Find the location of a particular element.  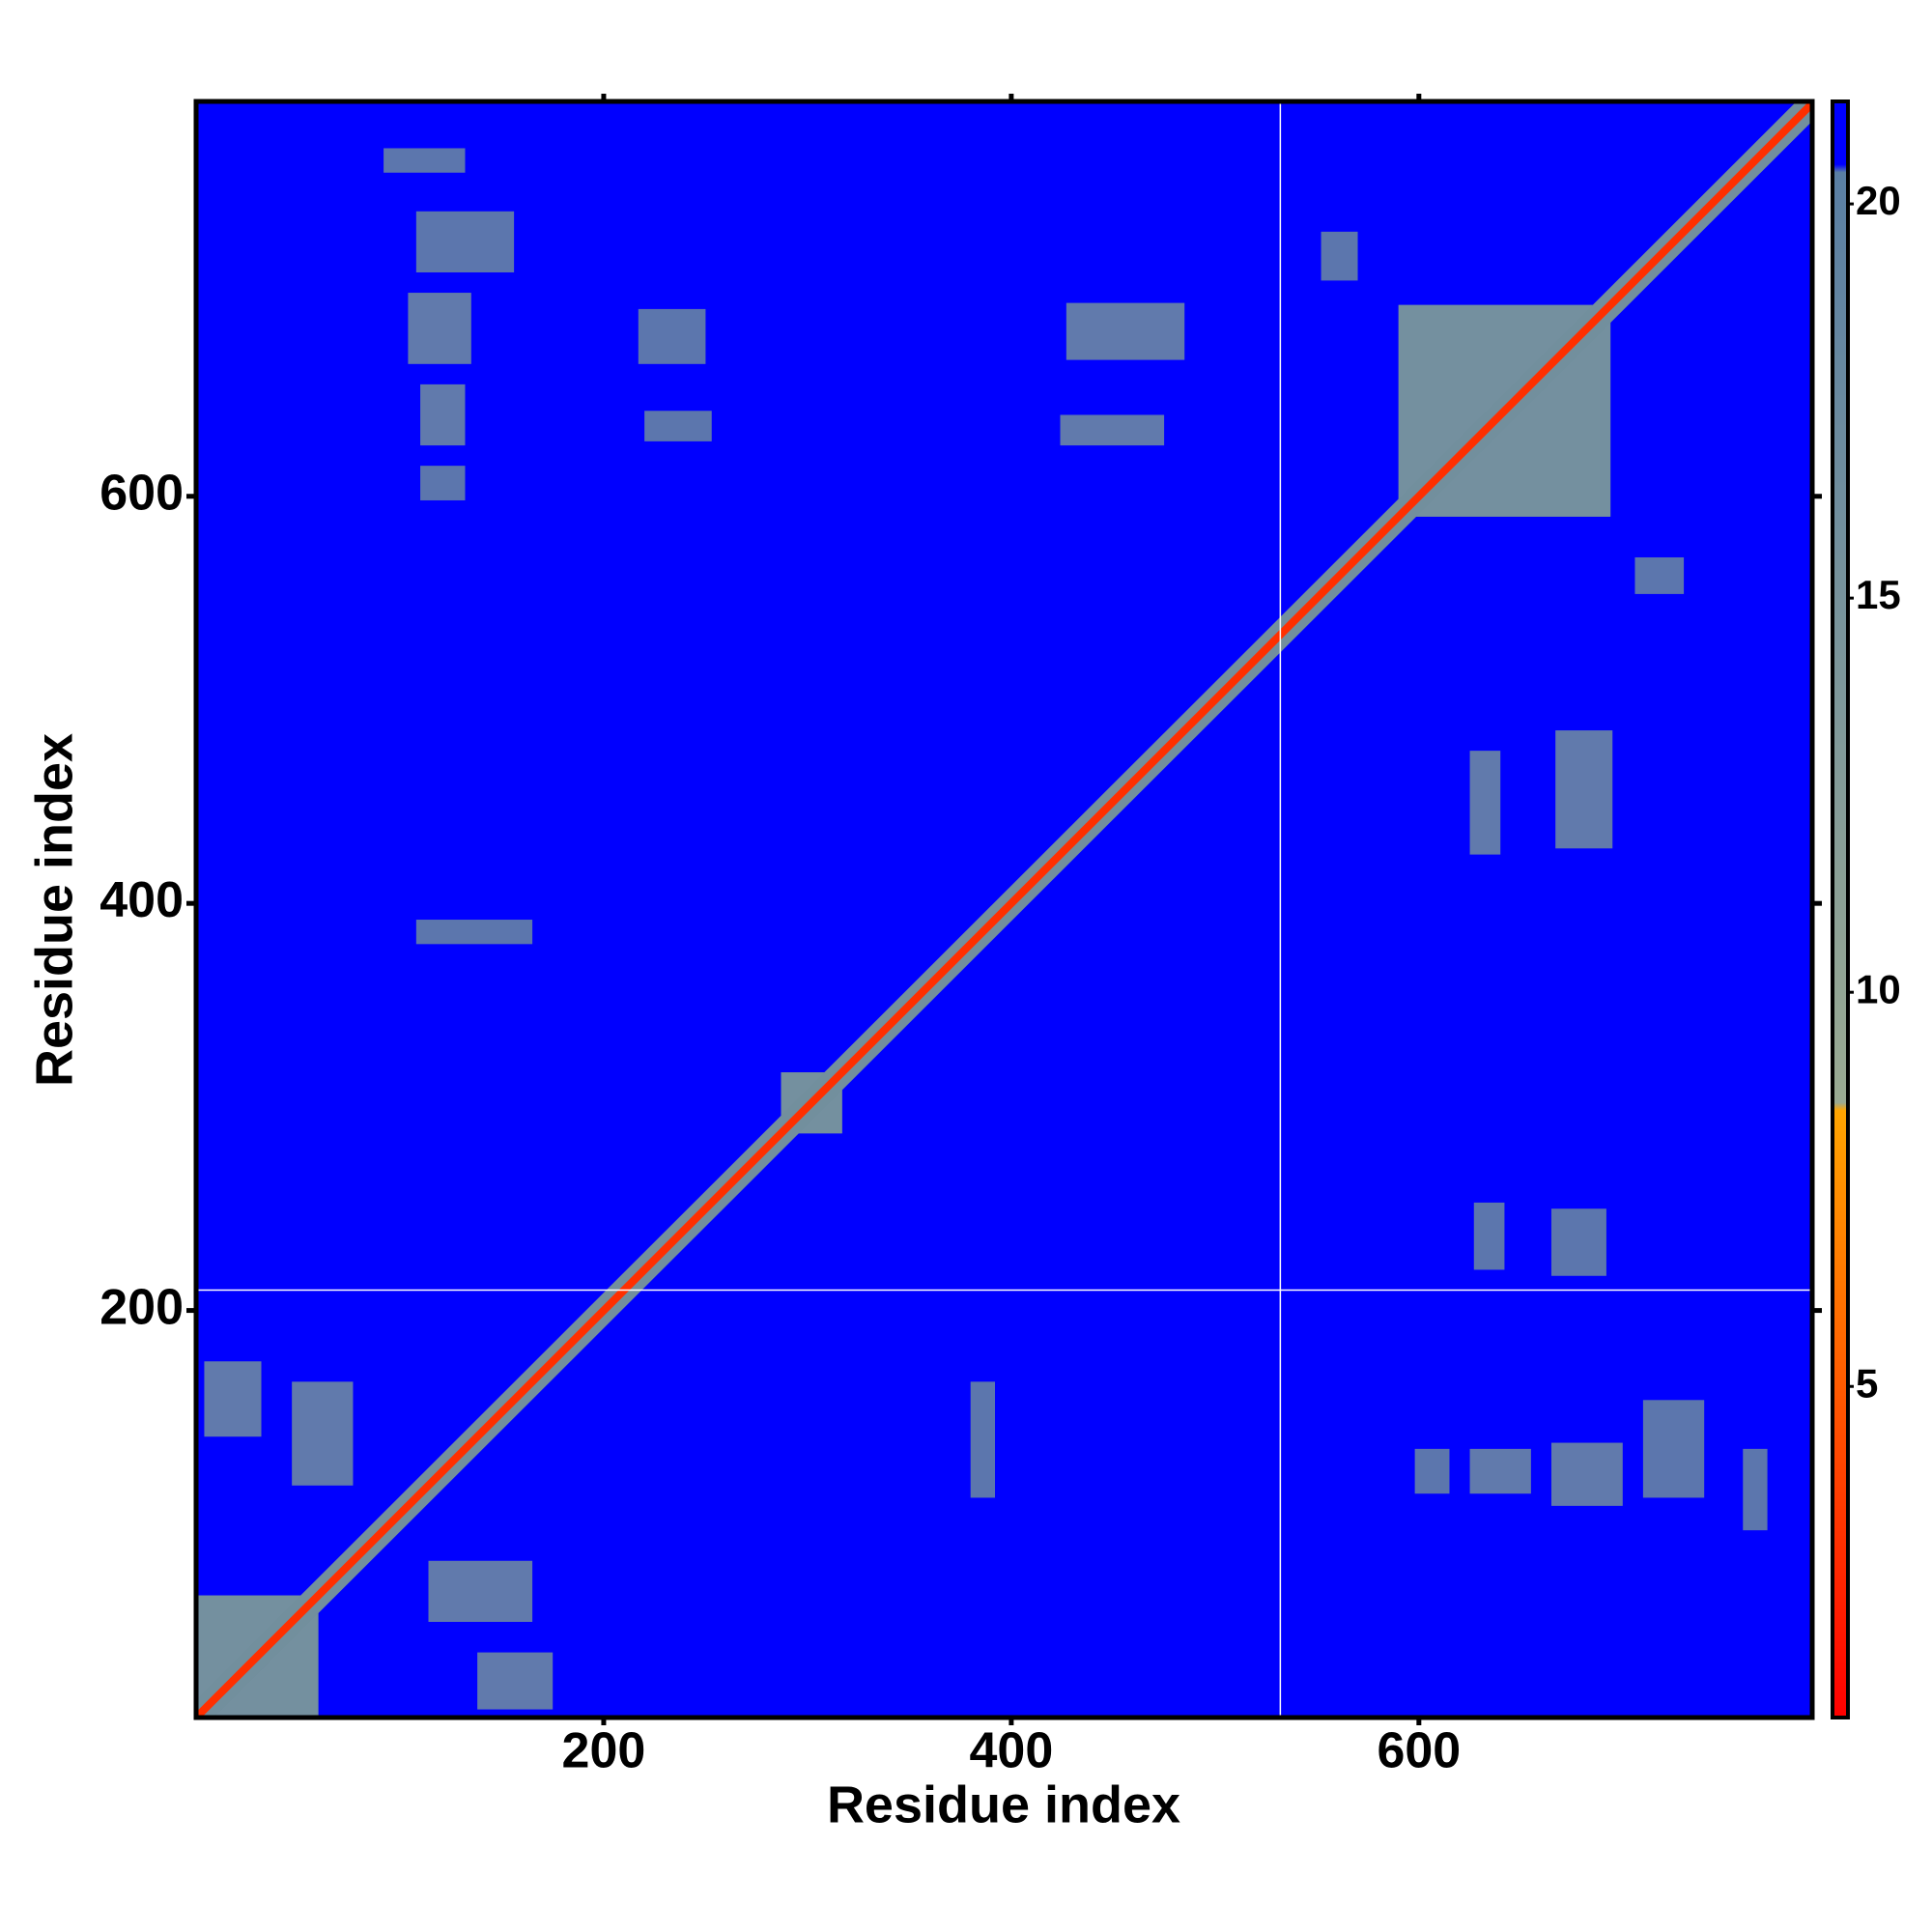

y-tick-label: 600 is located at coordinates (141, 494).